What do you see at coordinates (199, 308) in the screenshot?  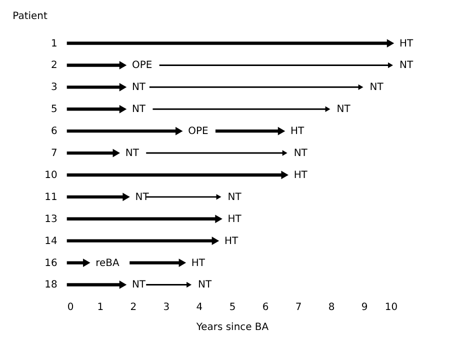 I see `x-tick-label: 4` at bounding box center [199, 308].